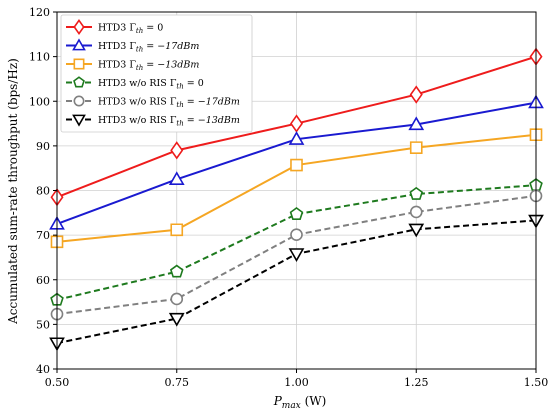 The image size is (550, 415). I want to click on legend-box, so click(156, 73).